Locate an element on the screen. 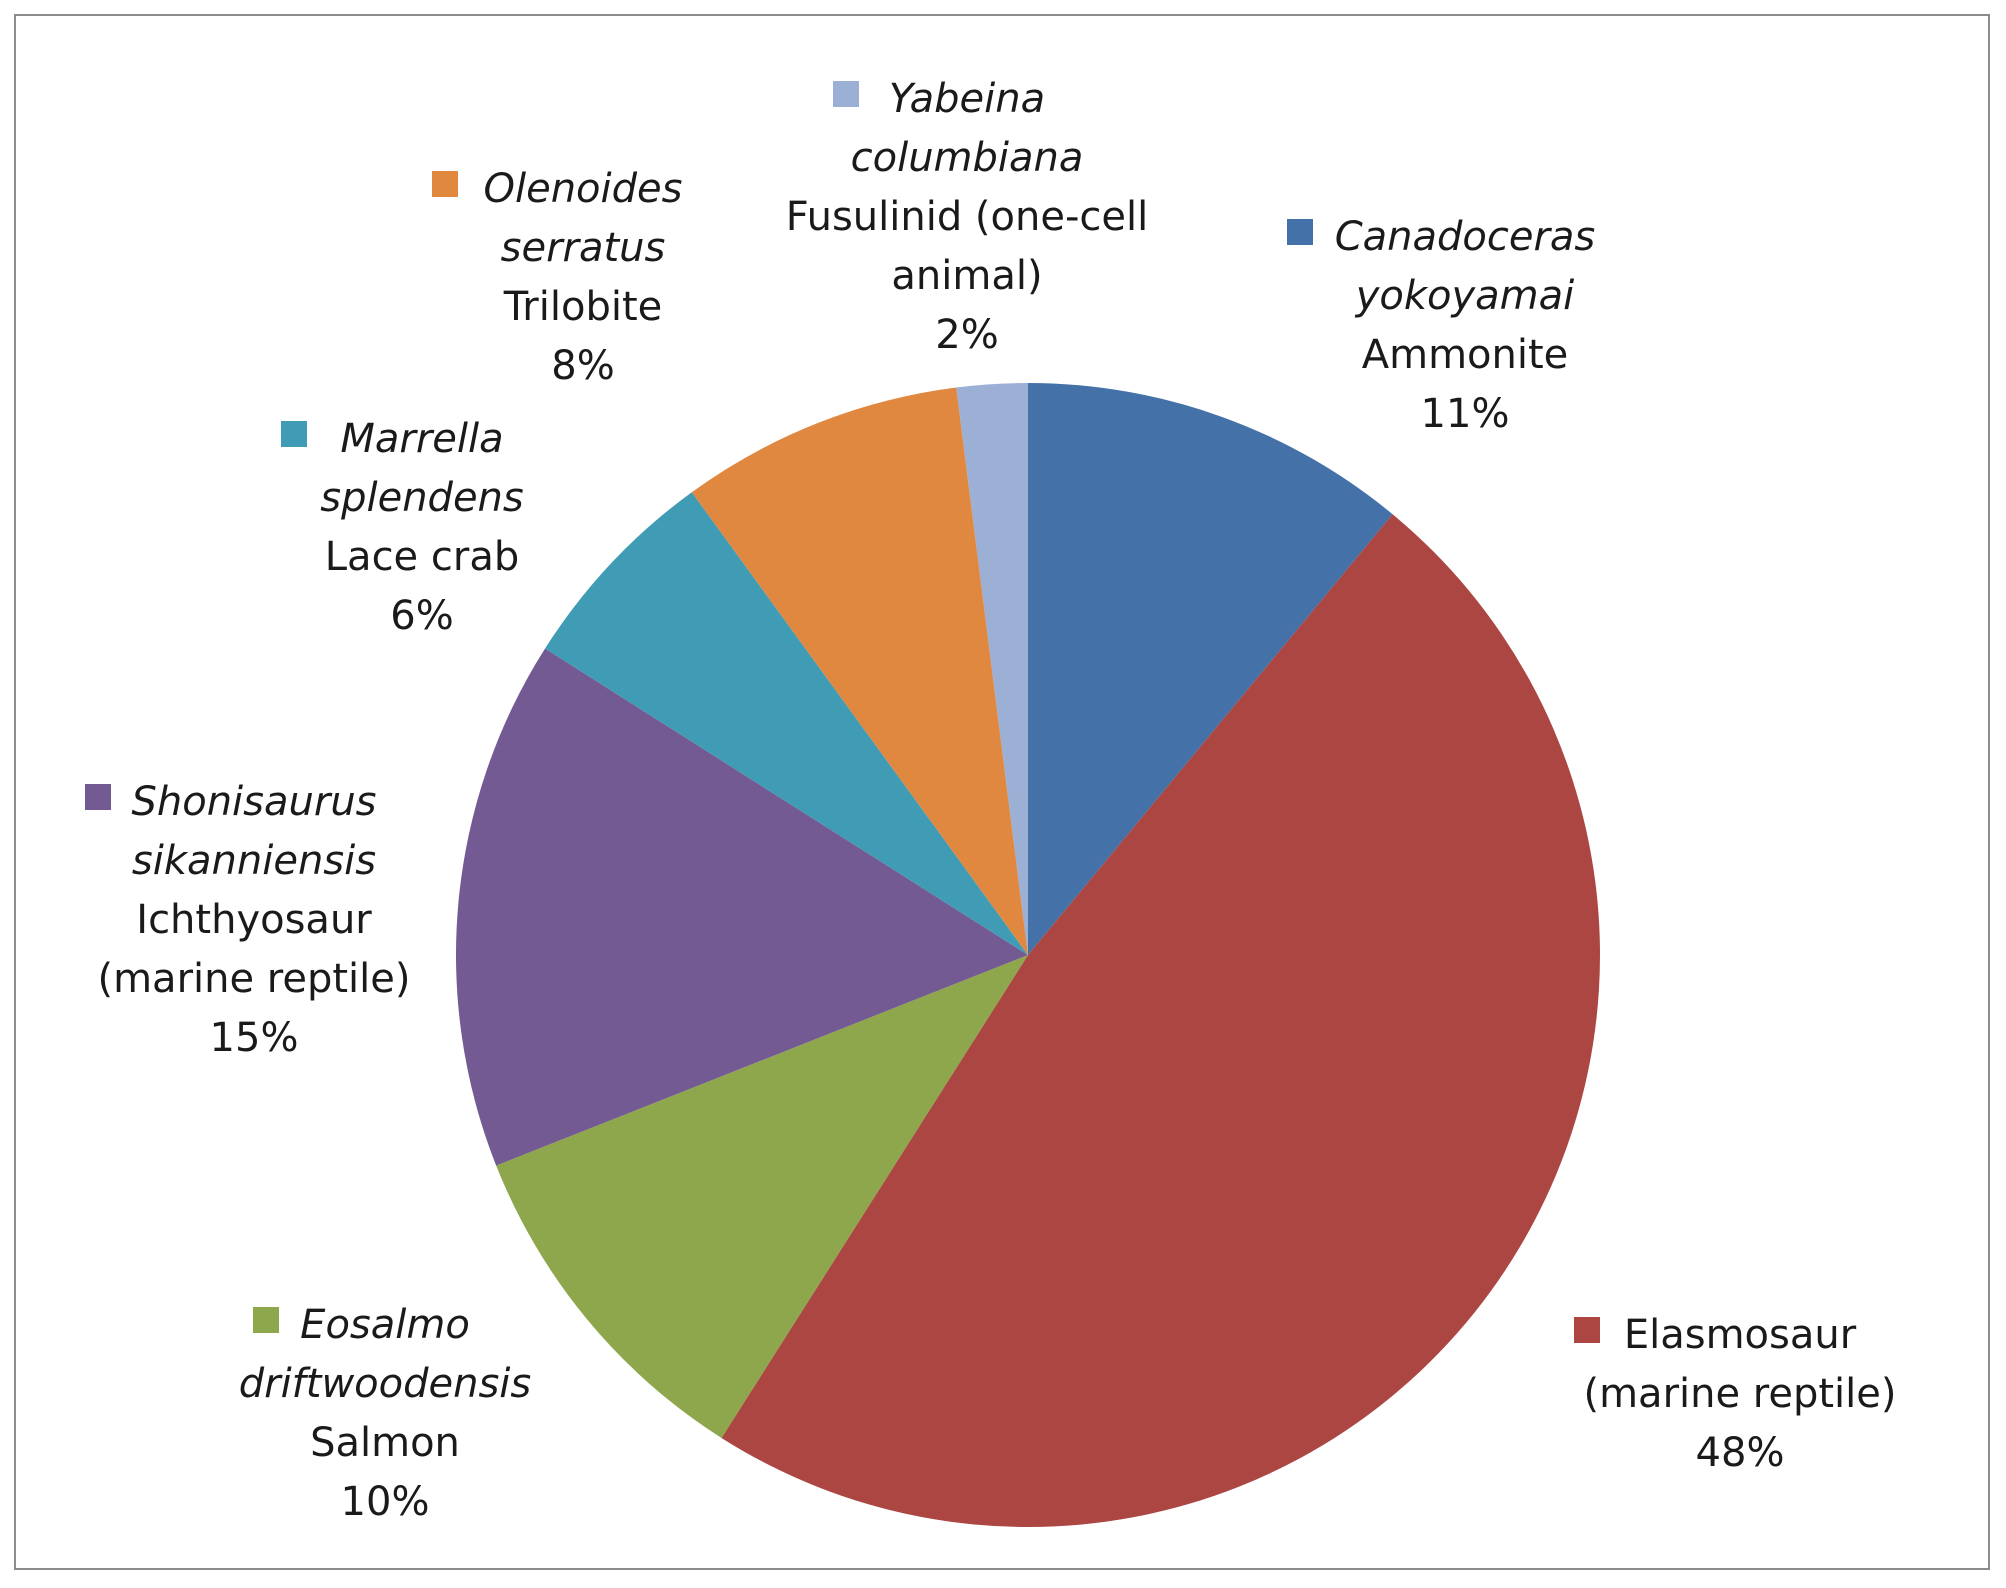  label-text-yabeina-1: columbiana is located at coordinates (967, 158).